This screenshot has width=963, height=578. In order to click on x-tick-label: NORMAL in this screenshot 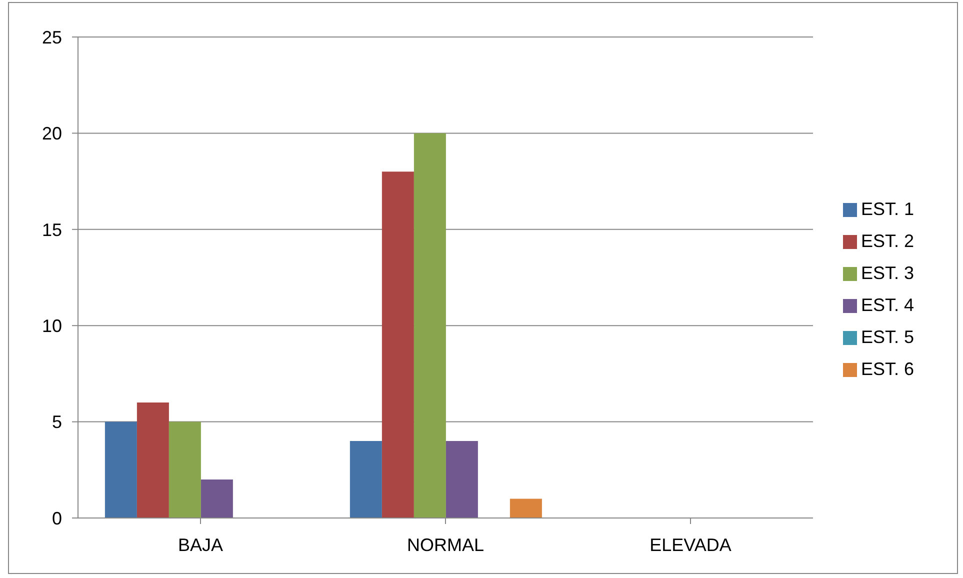, I will do `click(445, 544)`.